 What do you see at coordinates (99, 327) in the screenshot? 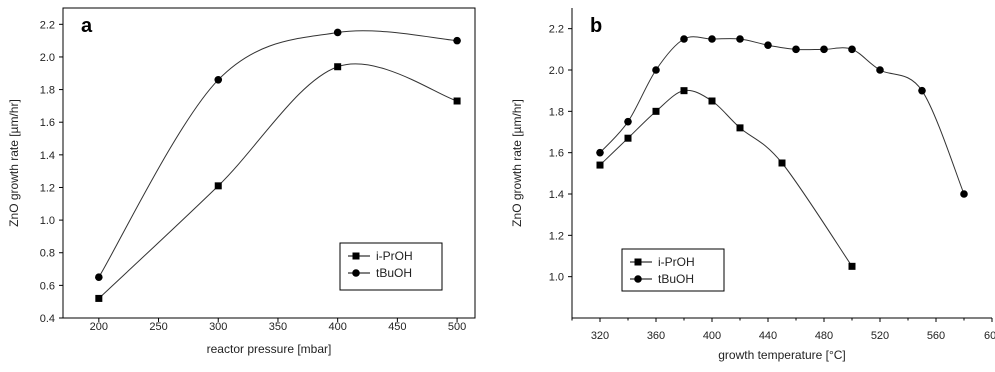
I see `x-tick-label: 200` at bounding box center [99, 327].